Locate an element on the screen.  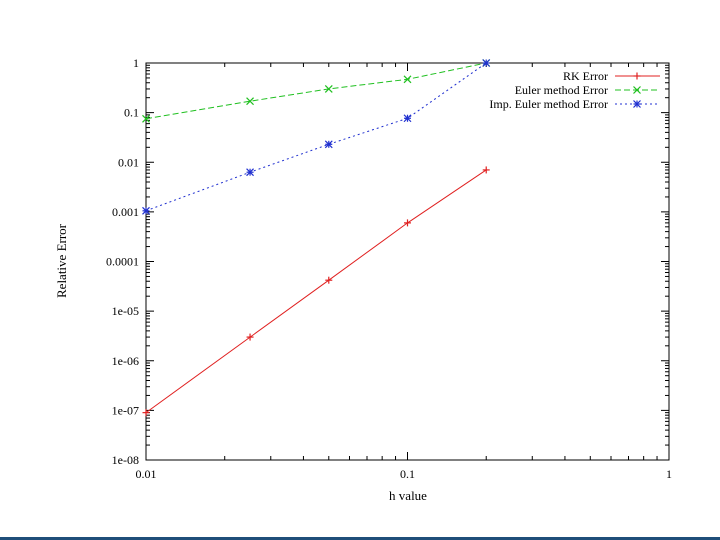
y-axis-label: Relative Error is located at coordinates (61, 260).